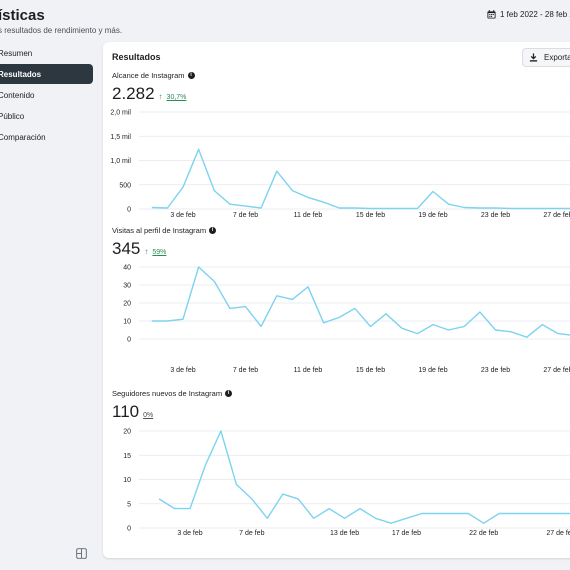  Describe the element at coordinates (491, 14) in the screenshot. I see `calendar-icon` at that location.